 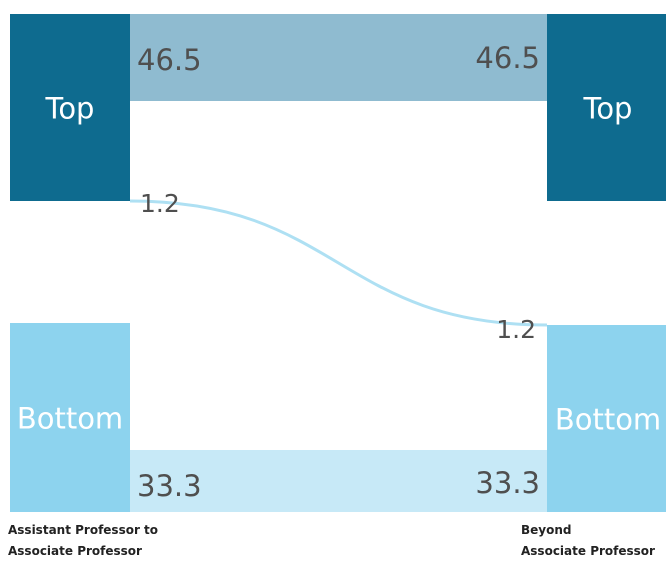 I want to click on node-left-bottom, so click(x=70, y=417).